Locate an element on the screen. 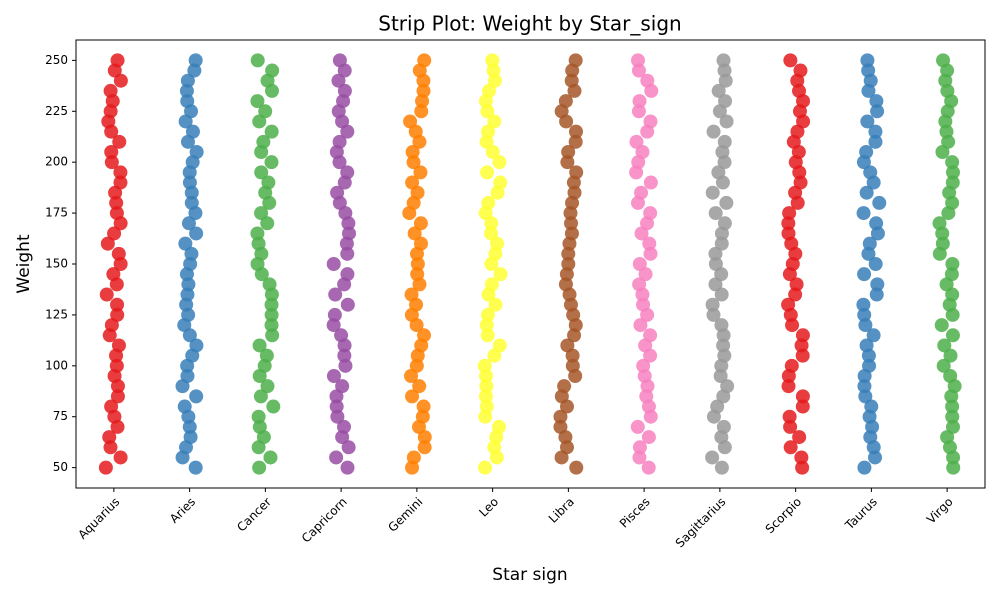 The width and height of the screenshot is (1000, 600). y-tick-label: 100 is located at coordinates (56, 365).